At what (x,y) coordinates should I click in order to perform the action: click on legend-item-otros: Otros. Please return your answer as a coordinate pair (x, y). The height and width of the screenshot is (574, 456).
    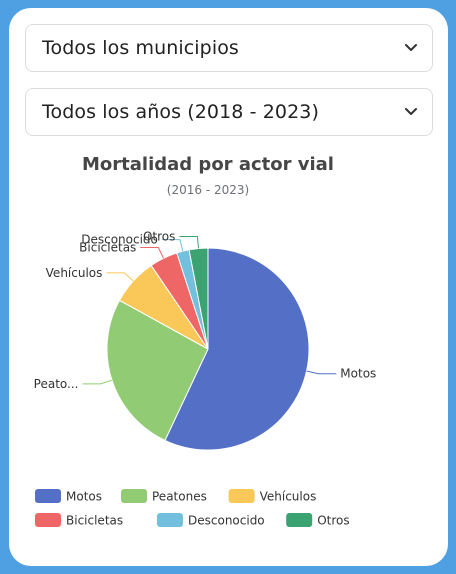
    Looking at the image, I should click on (318, 520).